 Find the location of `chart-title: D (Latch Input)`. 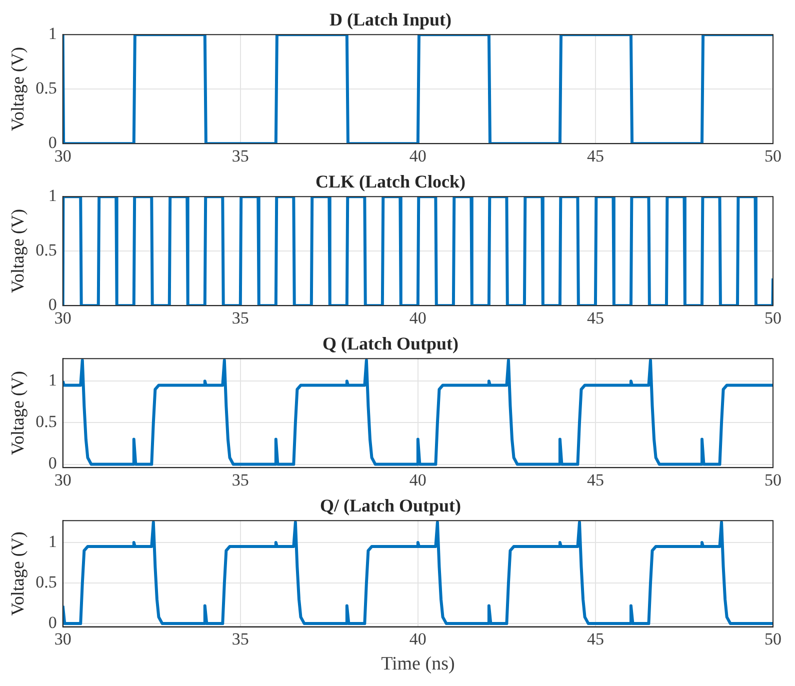

chart-title: D (Latch Input) is located at coordinates (390, 19).